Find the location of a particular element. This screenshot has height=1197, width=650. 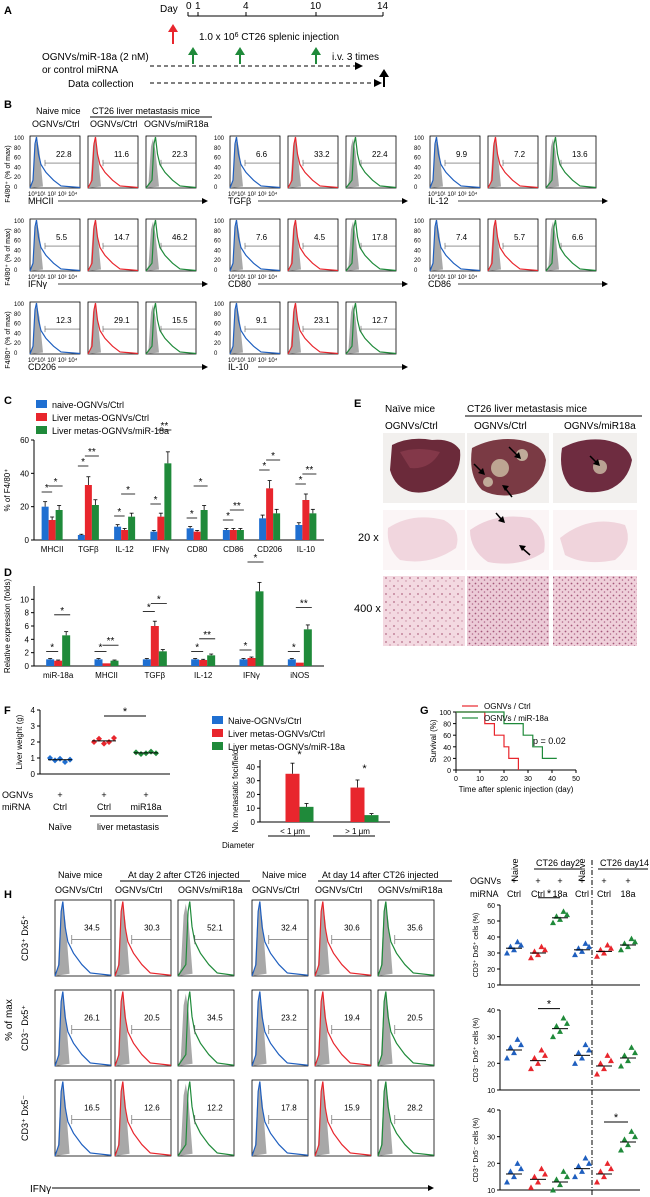

e-row-label-400x: 400 x is located at coordinates (367, 609).